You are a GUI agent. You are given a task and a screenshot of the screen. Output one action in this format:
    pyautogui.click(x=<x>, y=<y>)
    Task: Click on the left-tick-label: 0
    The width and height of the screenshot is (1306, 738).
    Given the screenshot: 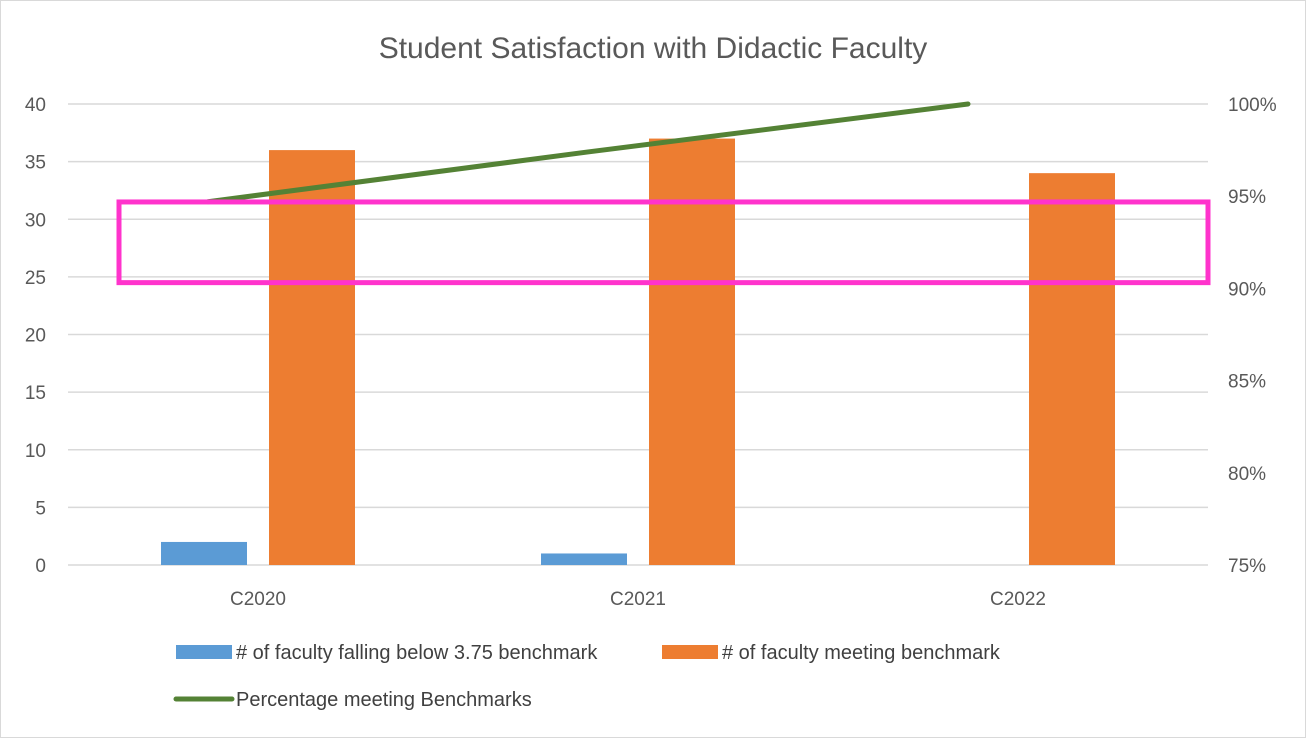 What is the action you would take?
    pyautogui.click(x=40, y=566)
    